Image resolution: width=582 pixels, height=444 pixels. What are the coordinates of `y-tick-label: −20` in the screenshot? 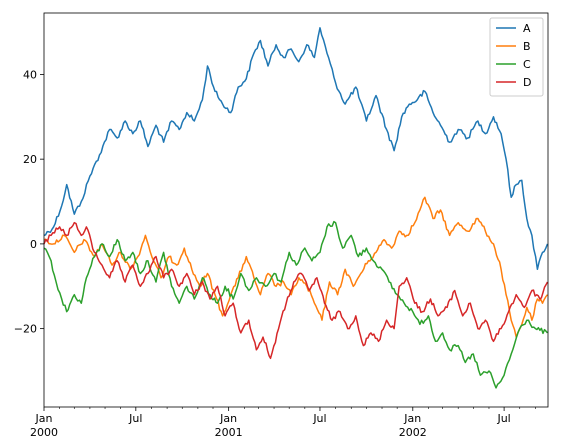 It's located at (25, 329).